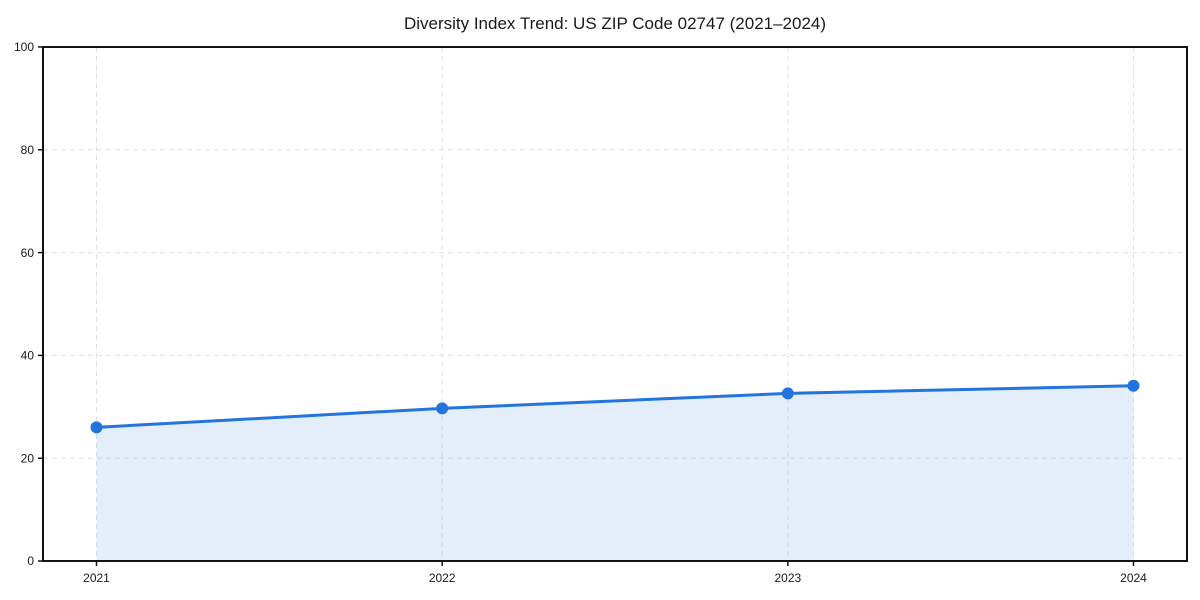 Image resolution: width=1200 pixels, height=600 pixels. Describe the element at coordinates (28, 253) in the screenshot. I see `y-tick-label: 60` at that location.